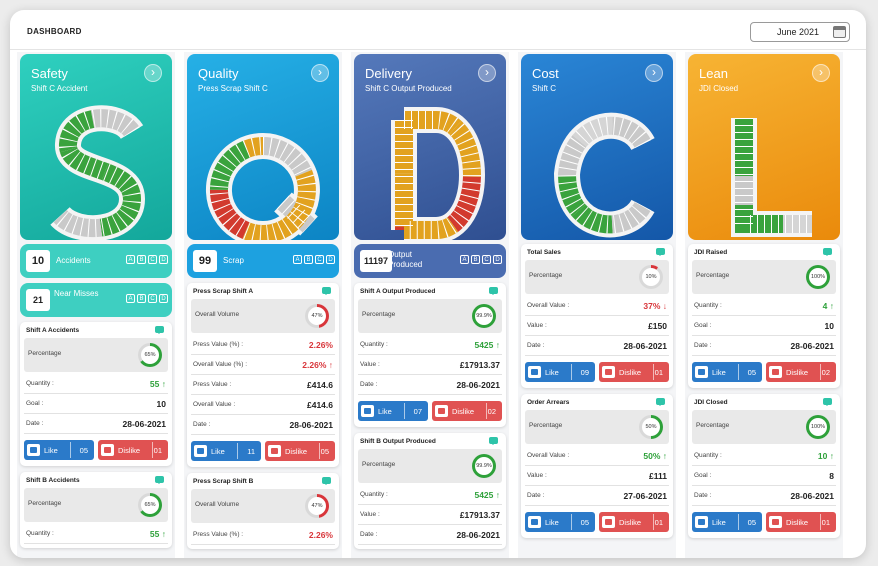 This screenshot has width=878, height=566. I want to click on row-label: Value :, so click(537, 475).